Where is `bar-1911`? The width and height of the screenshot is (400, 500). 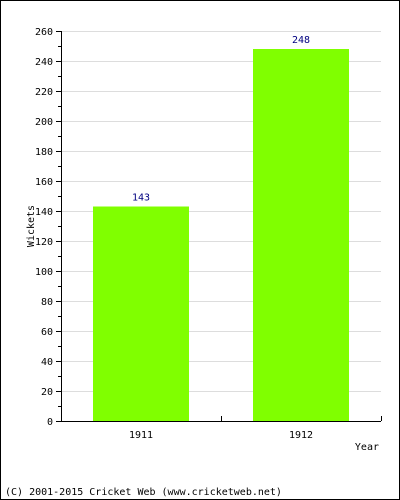 bar-1911 is located at coordinates (141, 313).